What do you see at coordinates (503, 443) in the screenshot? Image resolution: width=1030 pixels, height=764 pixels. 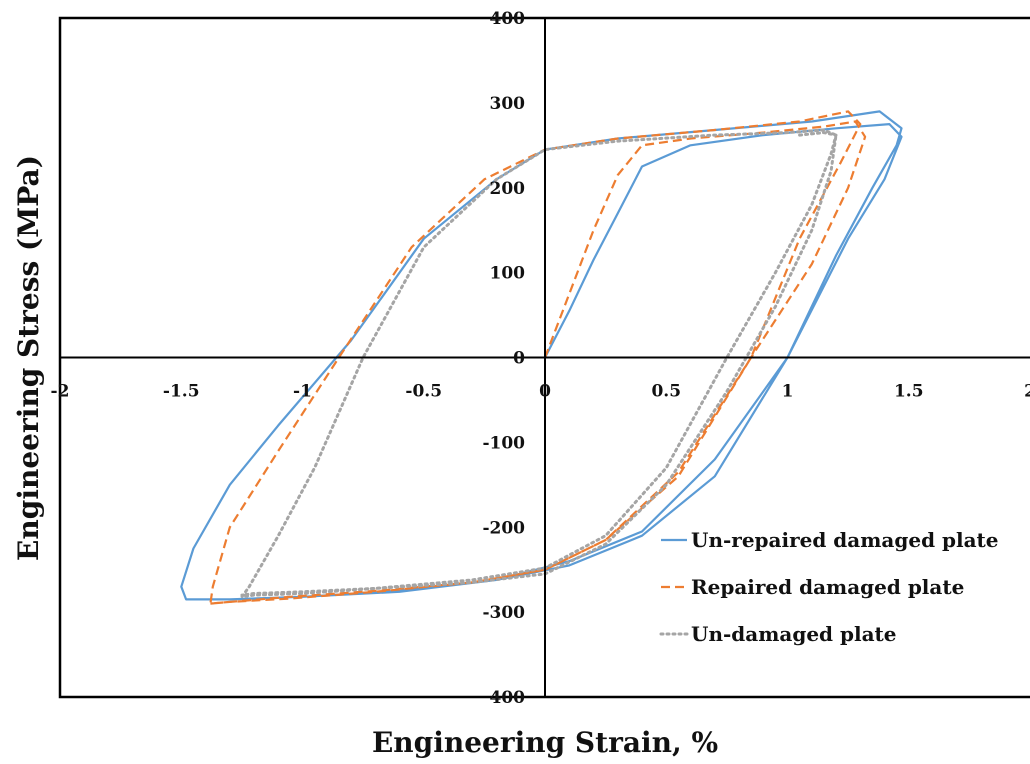 I see `y-tick-label: -100` at bounding box center [503, 443].